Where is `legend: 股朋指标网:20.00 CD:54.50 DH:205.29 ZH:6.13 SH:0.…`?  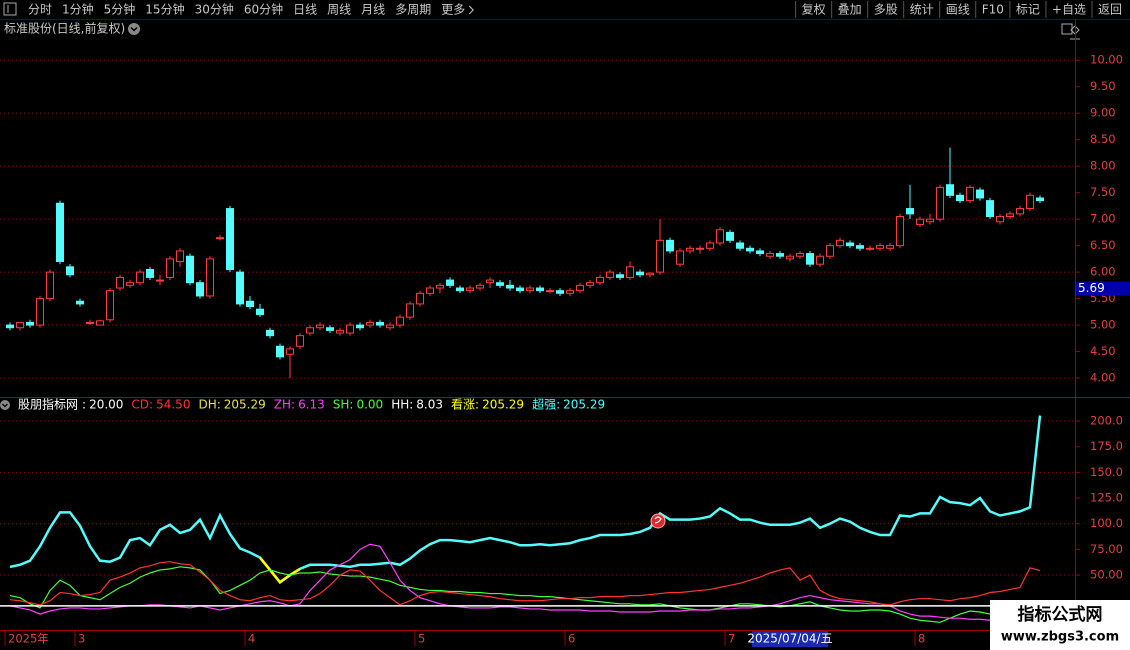 legend: 股朋指标网:20.00 CD:54.50 DH:205.29 ZH:6.13 SH:0.… is located at coordinates (311, 404).